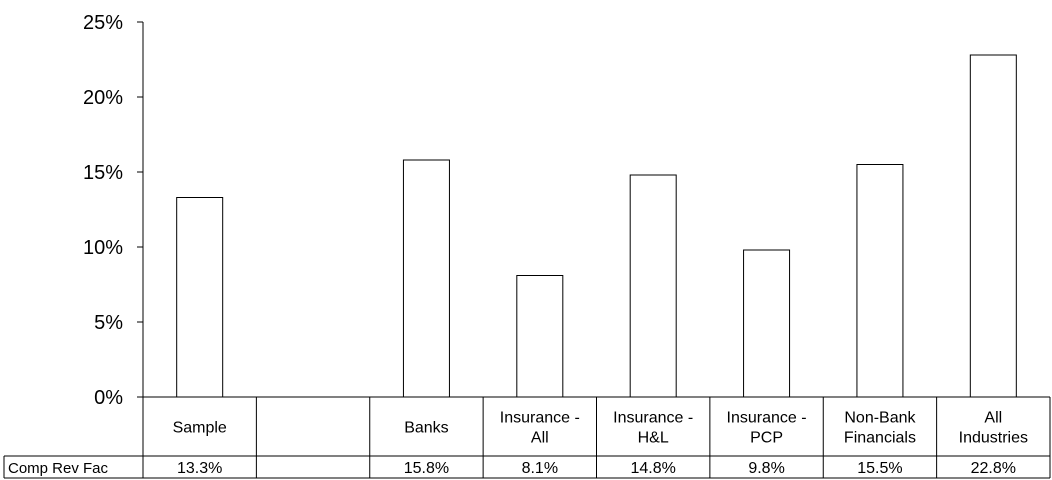 This screenshot has height=480, width=1052. I want to click on category-label-line: Non-Bank, so click(880, 418).